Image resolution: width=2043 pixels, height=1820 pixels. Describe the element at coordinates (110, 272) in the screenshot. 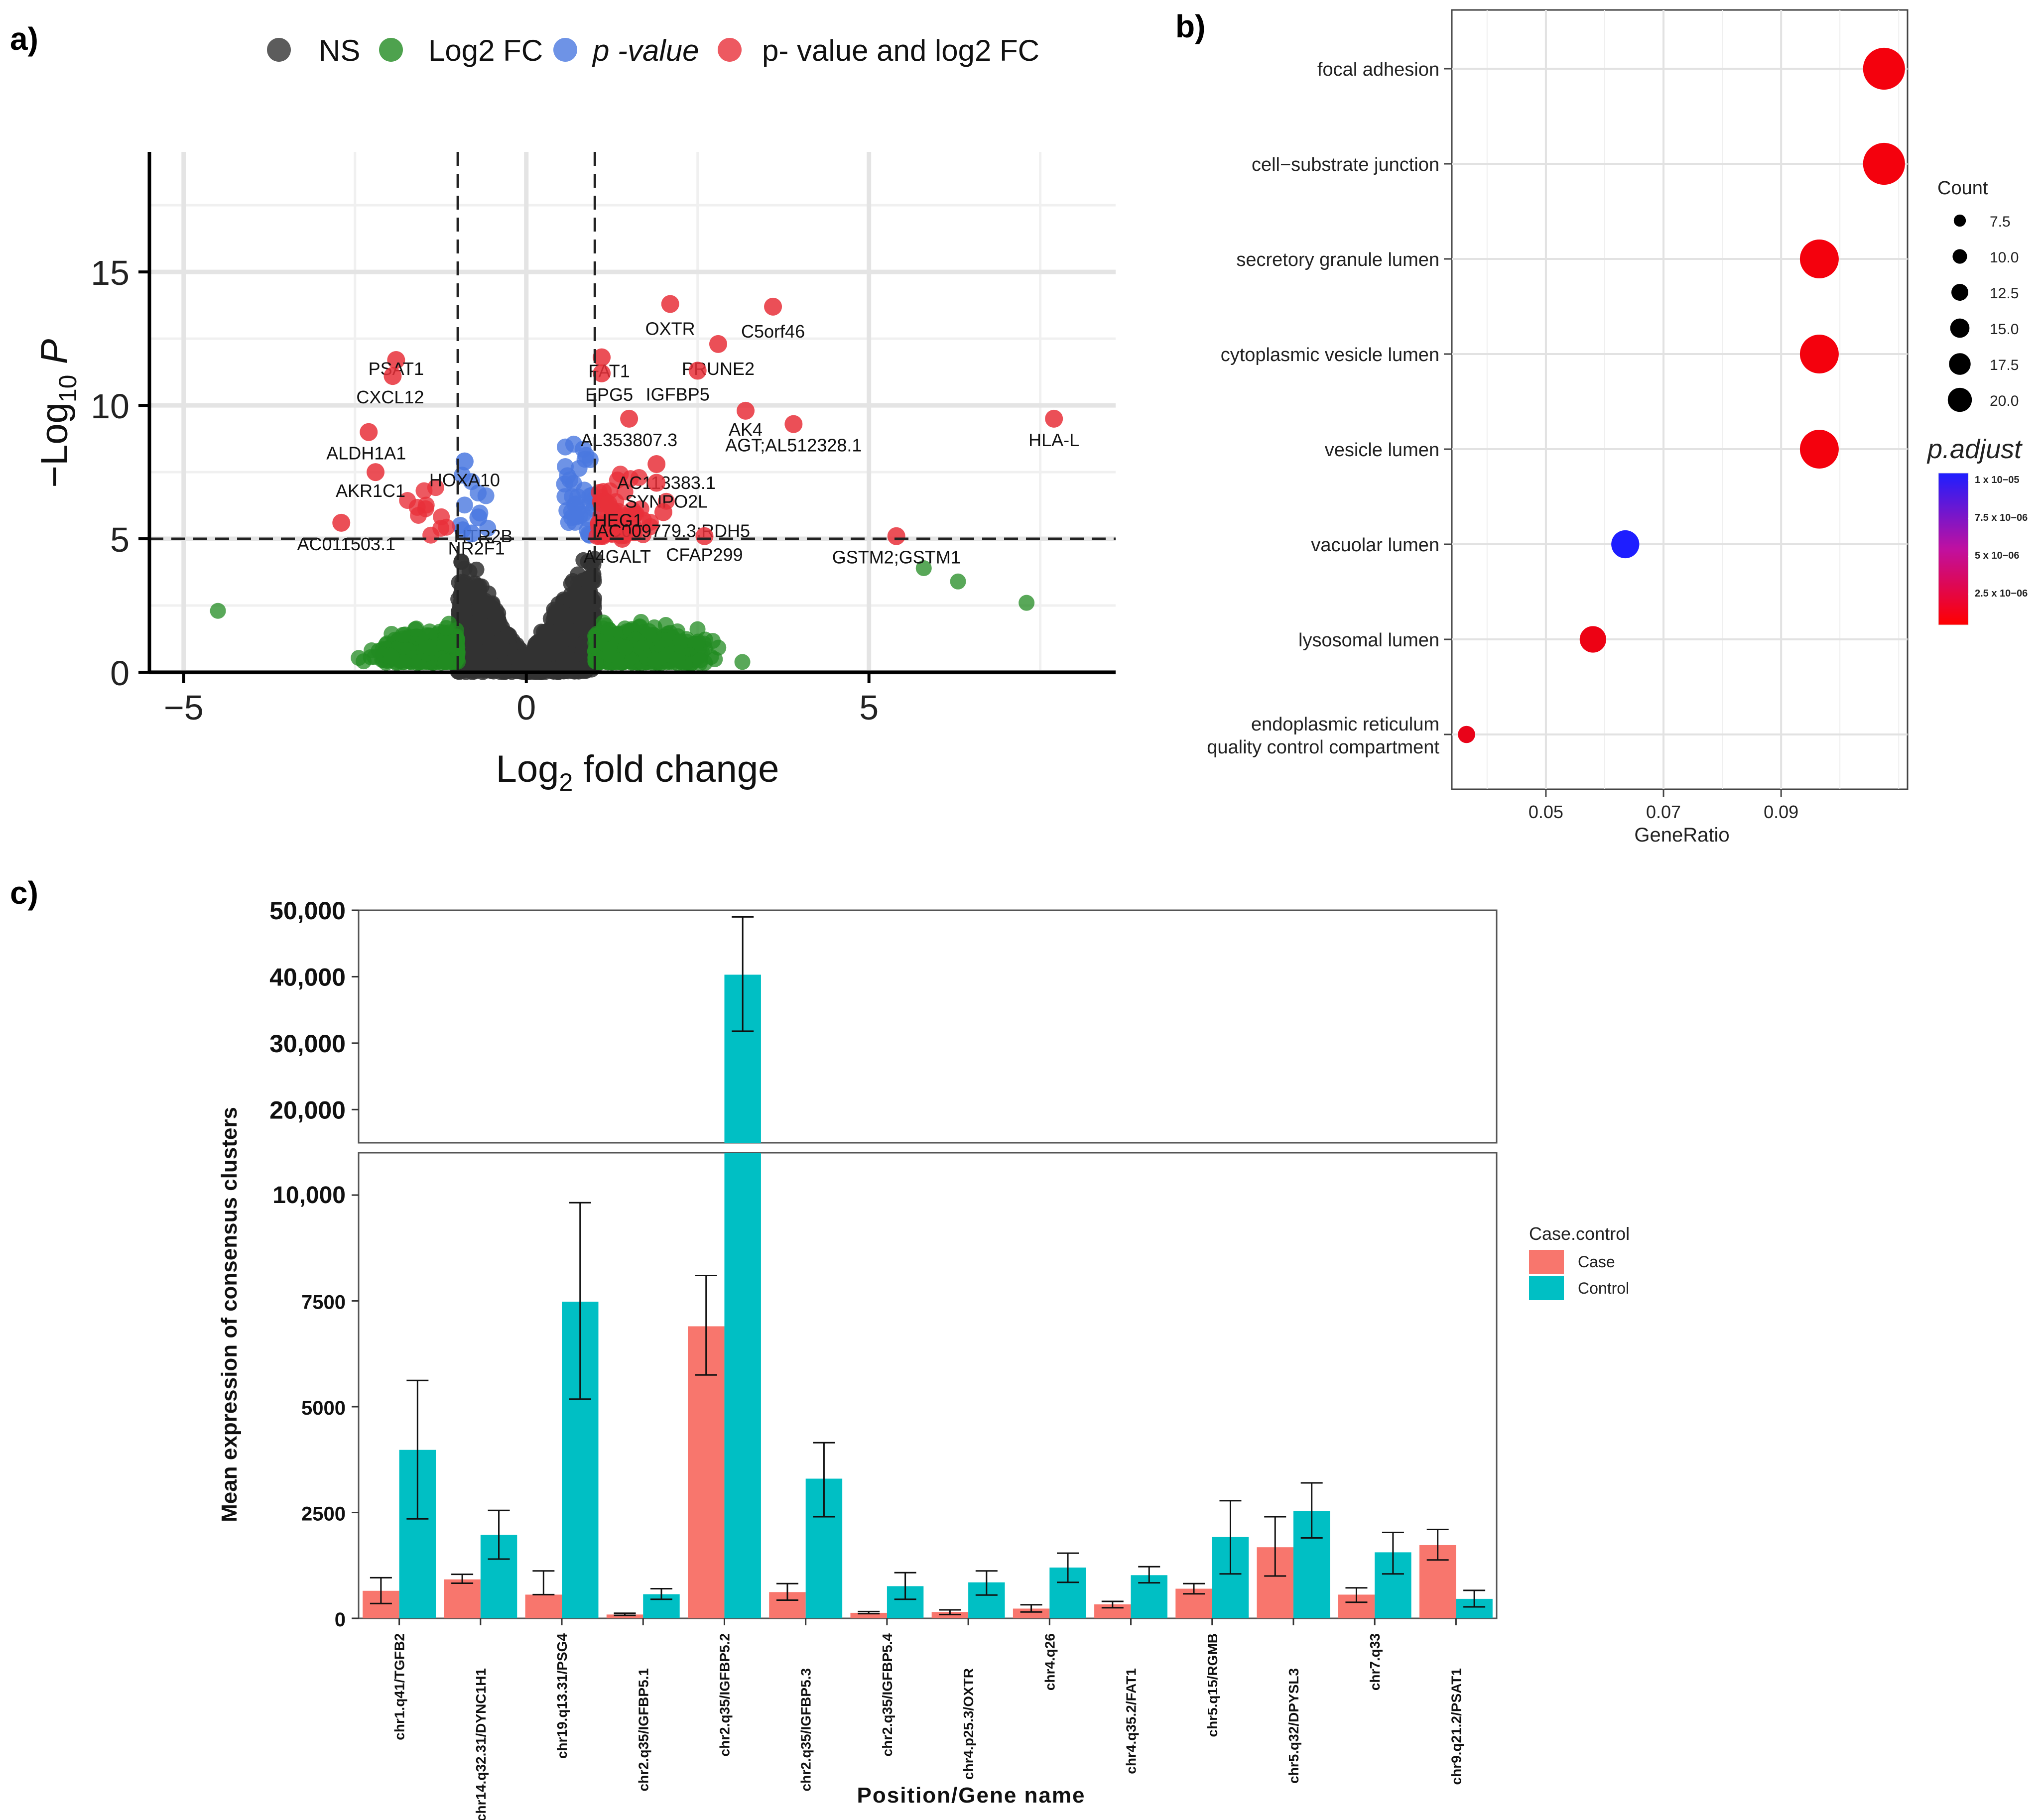

I see `y-tick-label: 15` at that location.